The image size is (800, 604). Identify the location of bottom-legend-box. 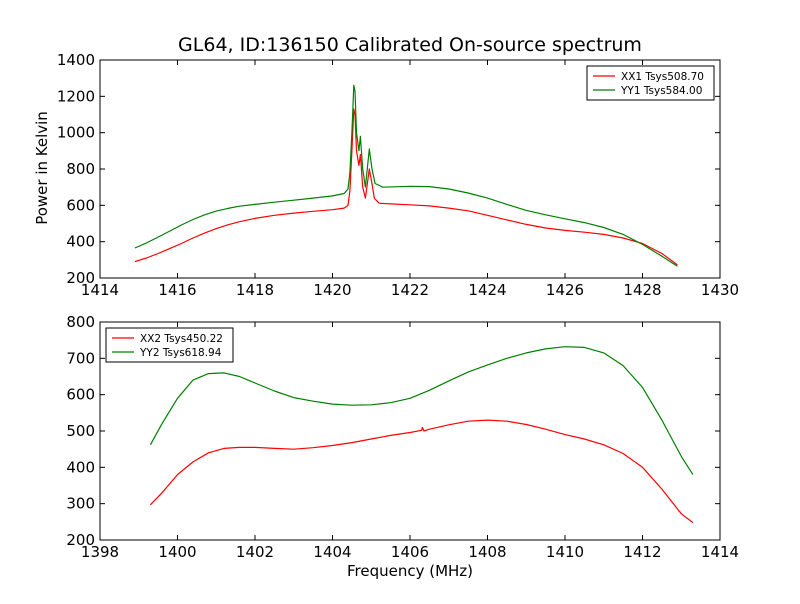
(169, 345).